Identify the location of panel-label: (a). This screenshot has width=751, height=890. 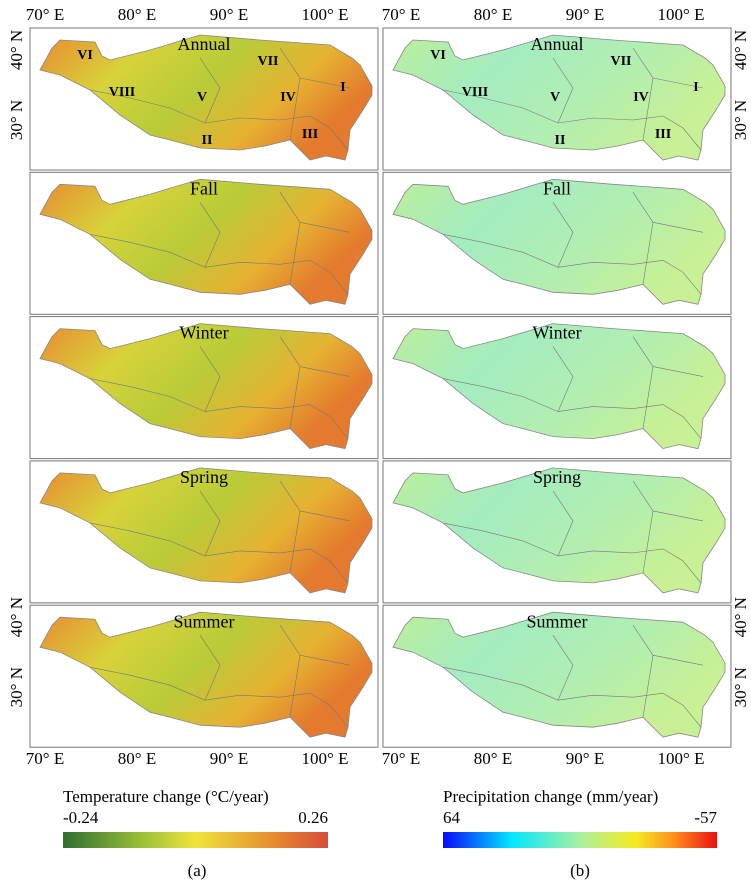
(197, 870).